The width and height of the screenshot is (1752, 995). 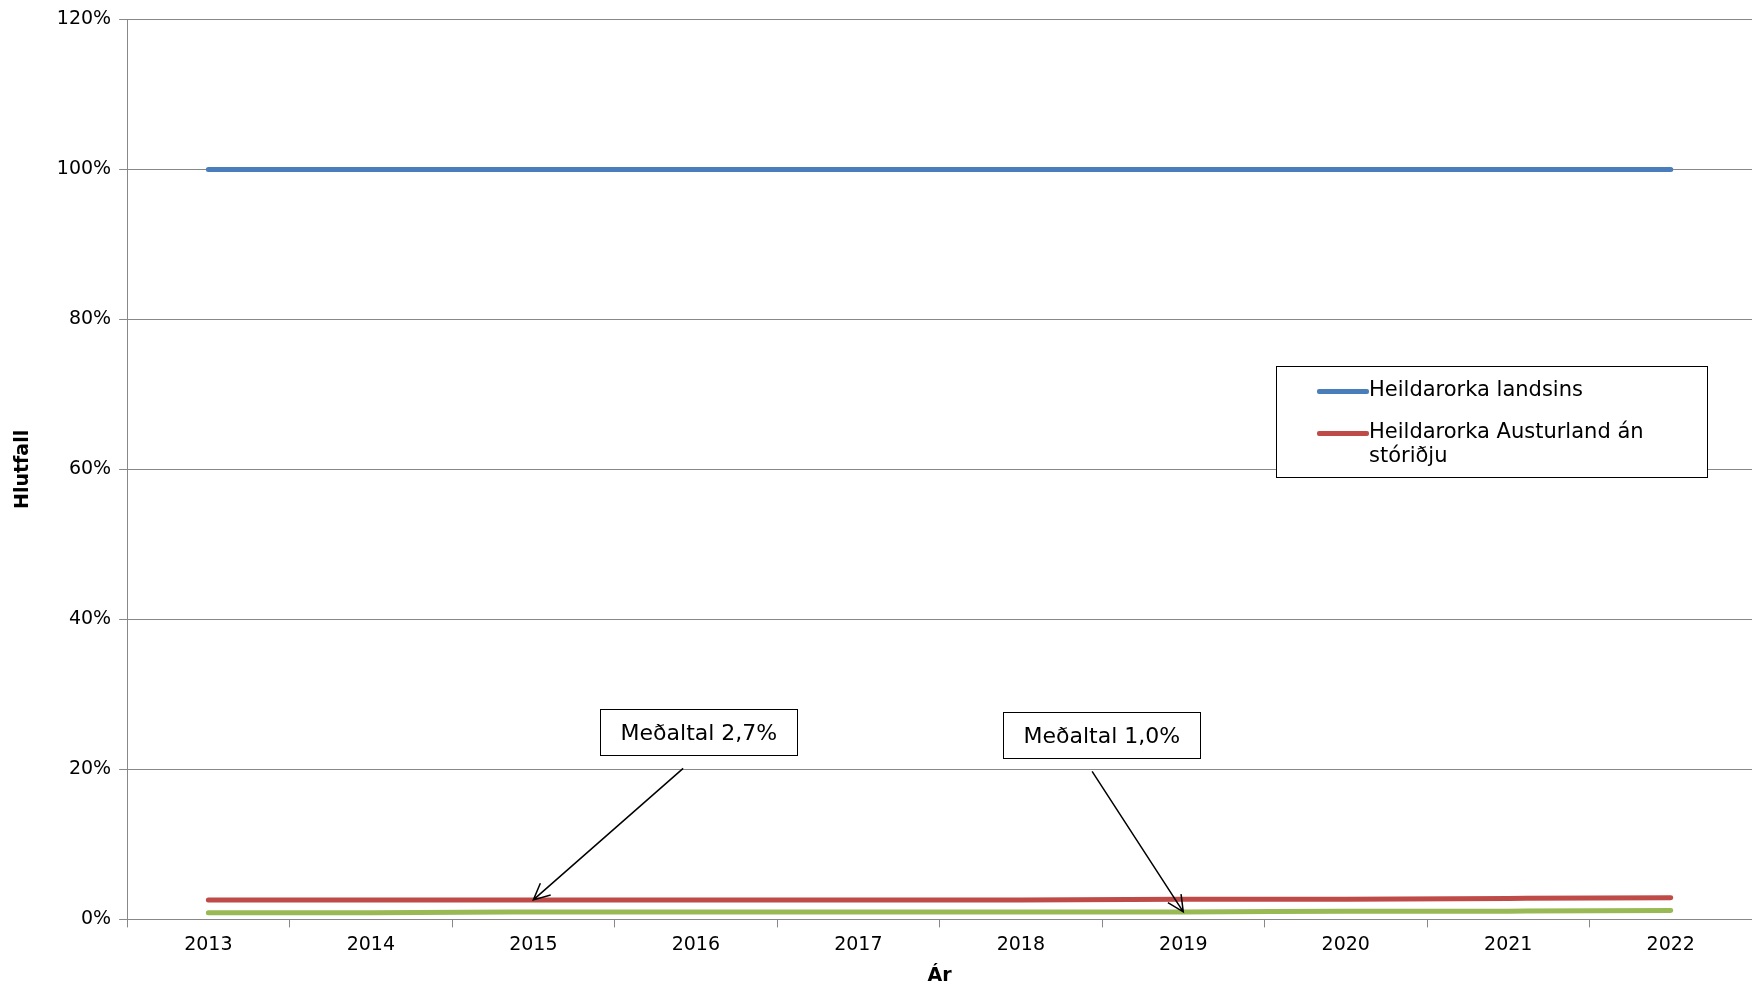 I want to click on x-tick-label: 2013, so click(x=208, y=942).